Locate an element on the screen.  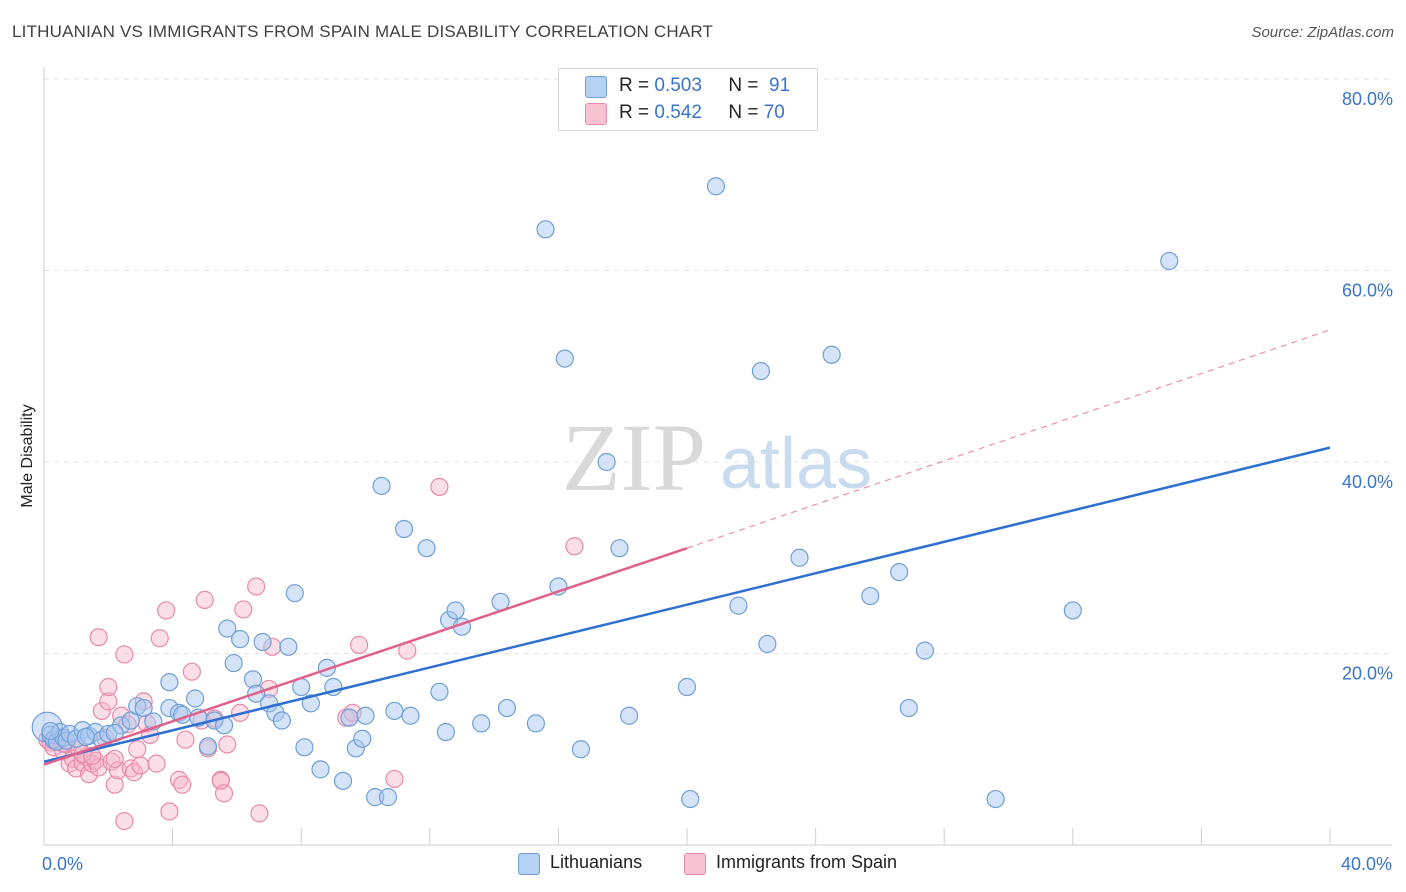
legend-r-value: 0.542 is located at coordinates (678, 112).